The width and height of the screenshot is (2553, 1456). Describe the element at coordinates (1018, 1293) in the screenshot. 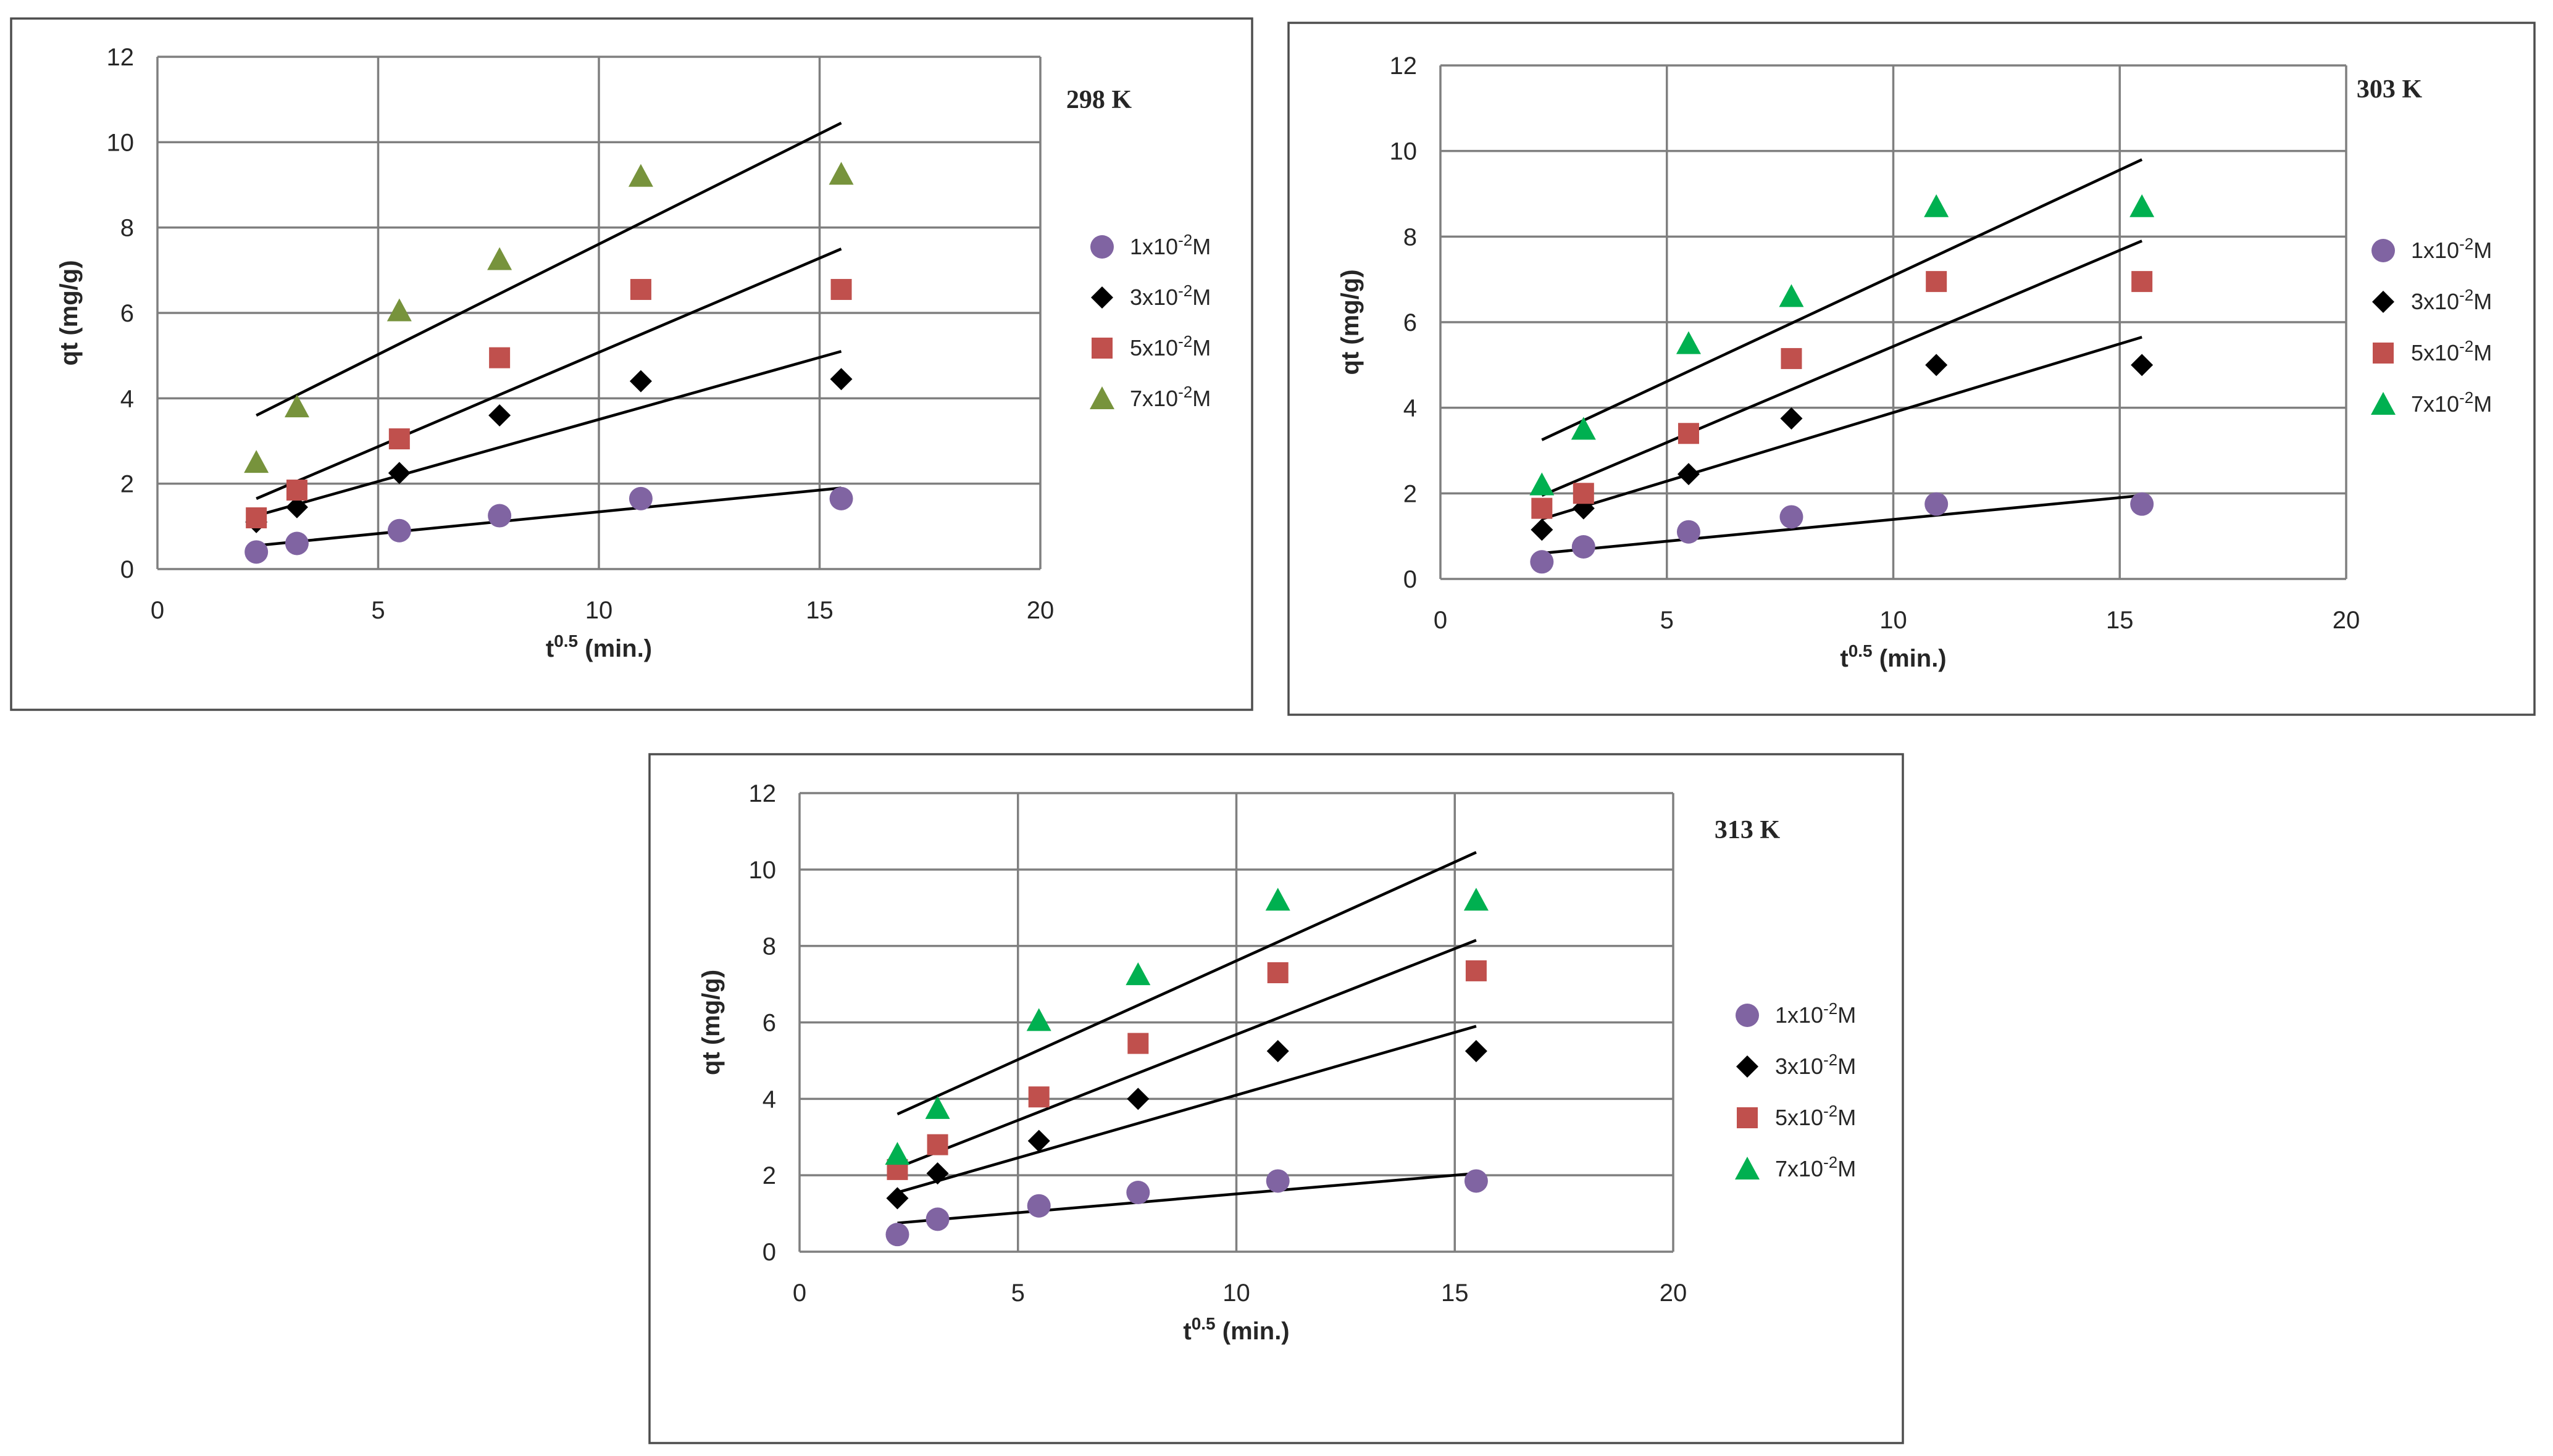

I see `x-tick-label: 5` at that location.